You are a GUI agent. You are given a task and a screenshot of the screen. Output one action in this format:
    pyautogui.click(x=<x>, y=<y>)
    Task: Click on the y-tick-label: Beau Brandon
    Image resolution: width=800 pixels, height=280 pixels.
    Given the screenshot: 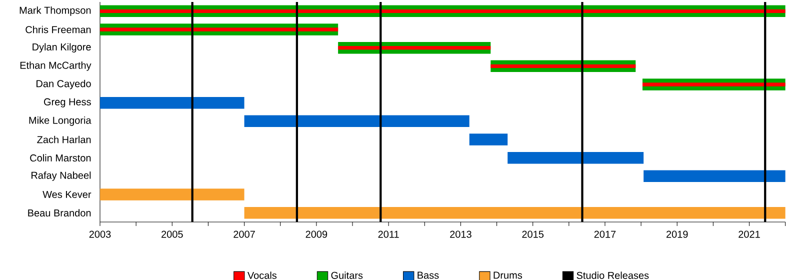 What is the action you would take?
    pyautogui.click(x=59, y=213)
    